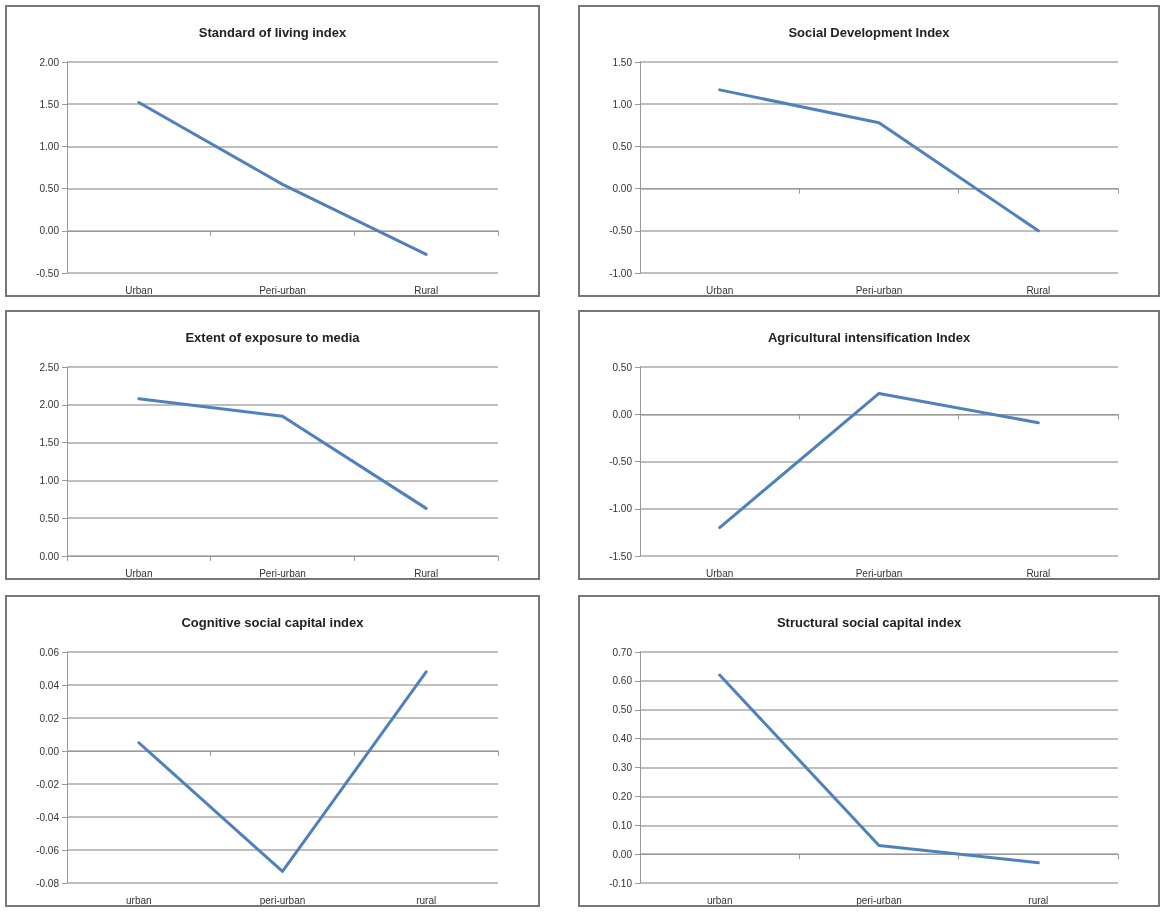  Describe the element at coordinates (272, 32) in the screenshot. I see `chart-title: Standard of living index` at that location.